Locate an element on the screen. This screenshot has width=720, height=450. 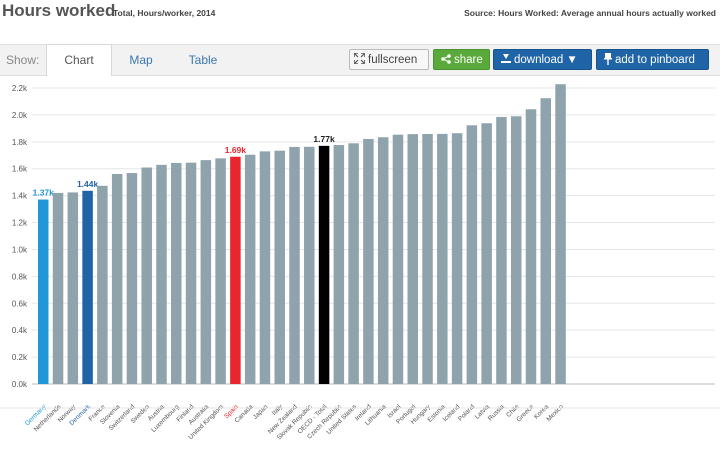
y-tick-label: 0.6k is located at coordinates (20, 303).